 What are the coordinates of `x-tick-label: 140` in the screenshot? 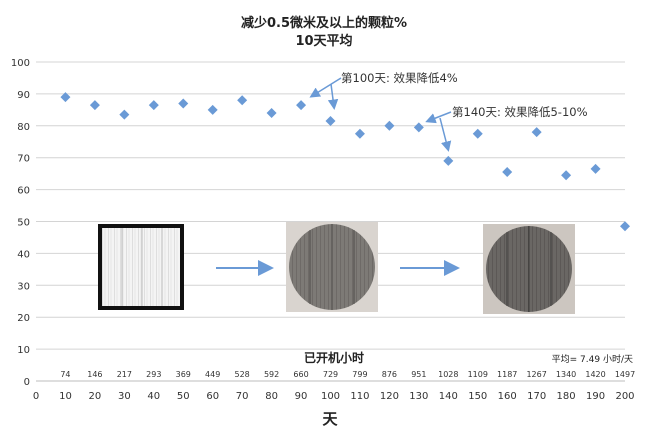 It's located at (448, 396).